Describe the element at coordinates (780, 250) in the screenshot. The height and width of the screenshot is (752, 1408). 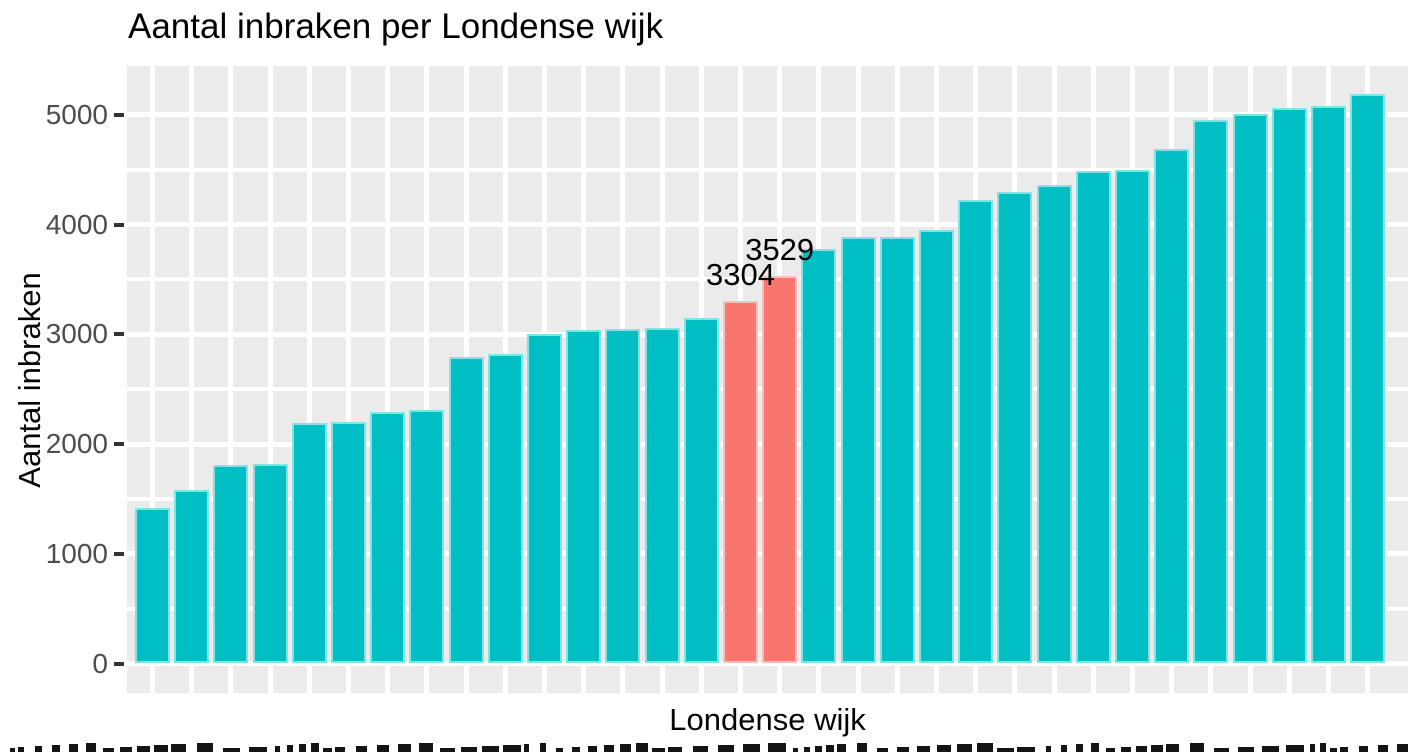
I see `bar-value-label: 3529` at that location.